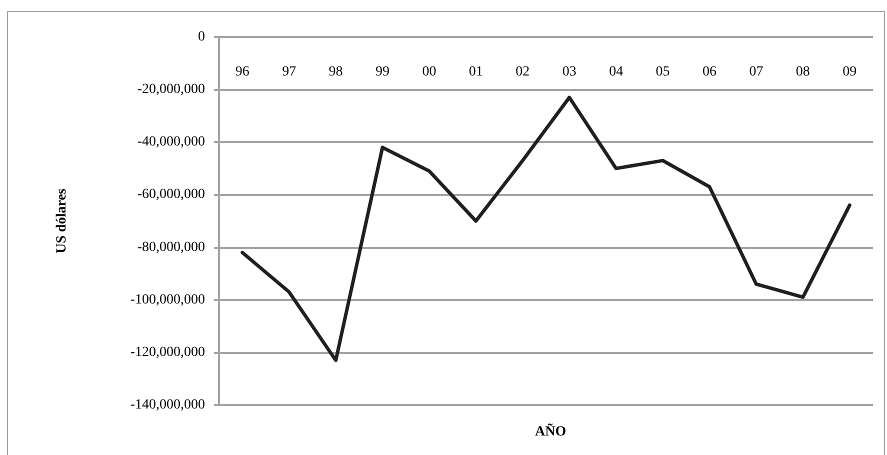  I want to click on x-tick-label: 01, so click(475, 72).